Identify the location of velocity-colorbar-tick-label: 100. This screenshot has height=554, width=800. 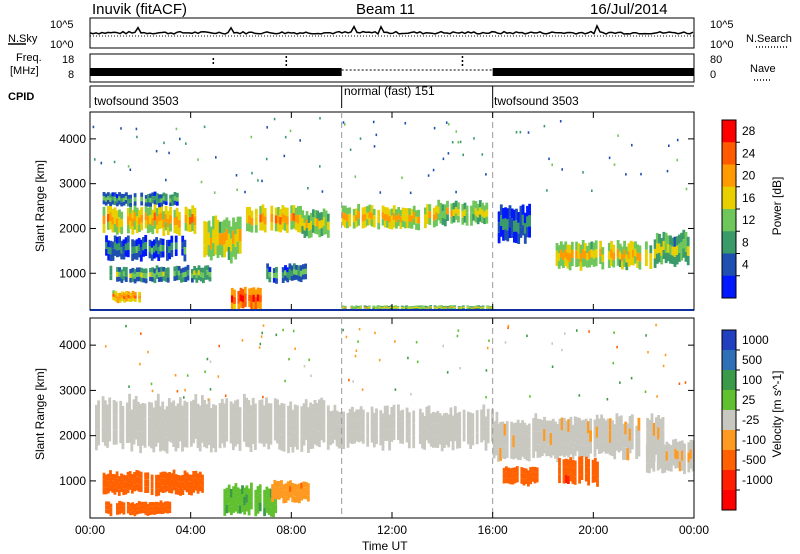
(752, 380).